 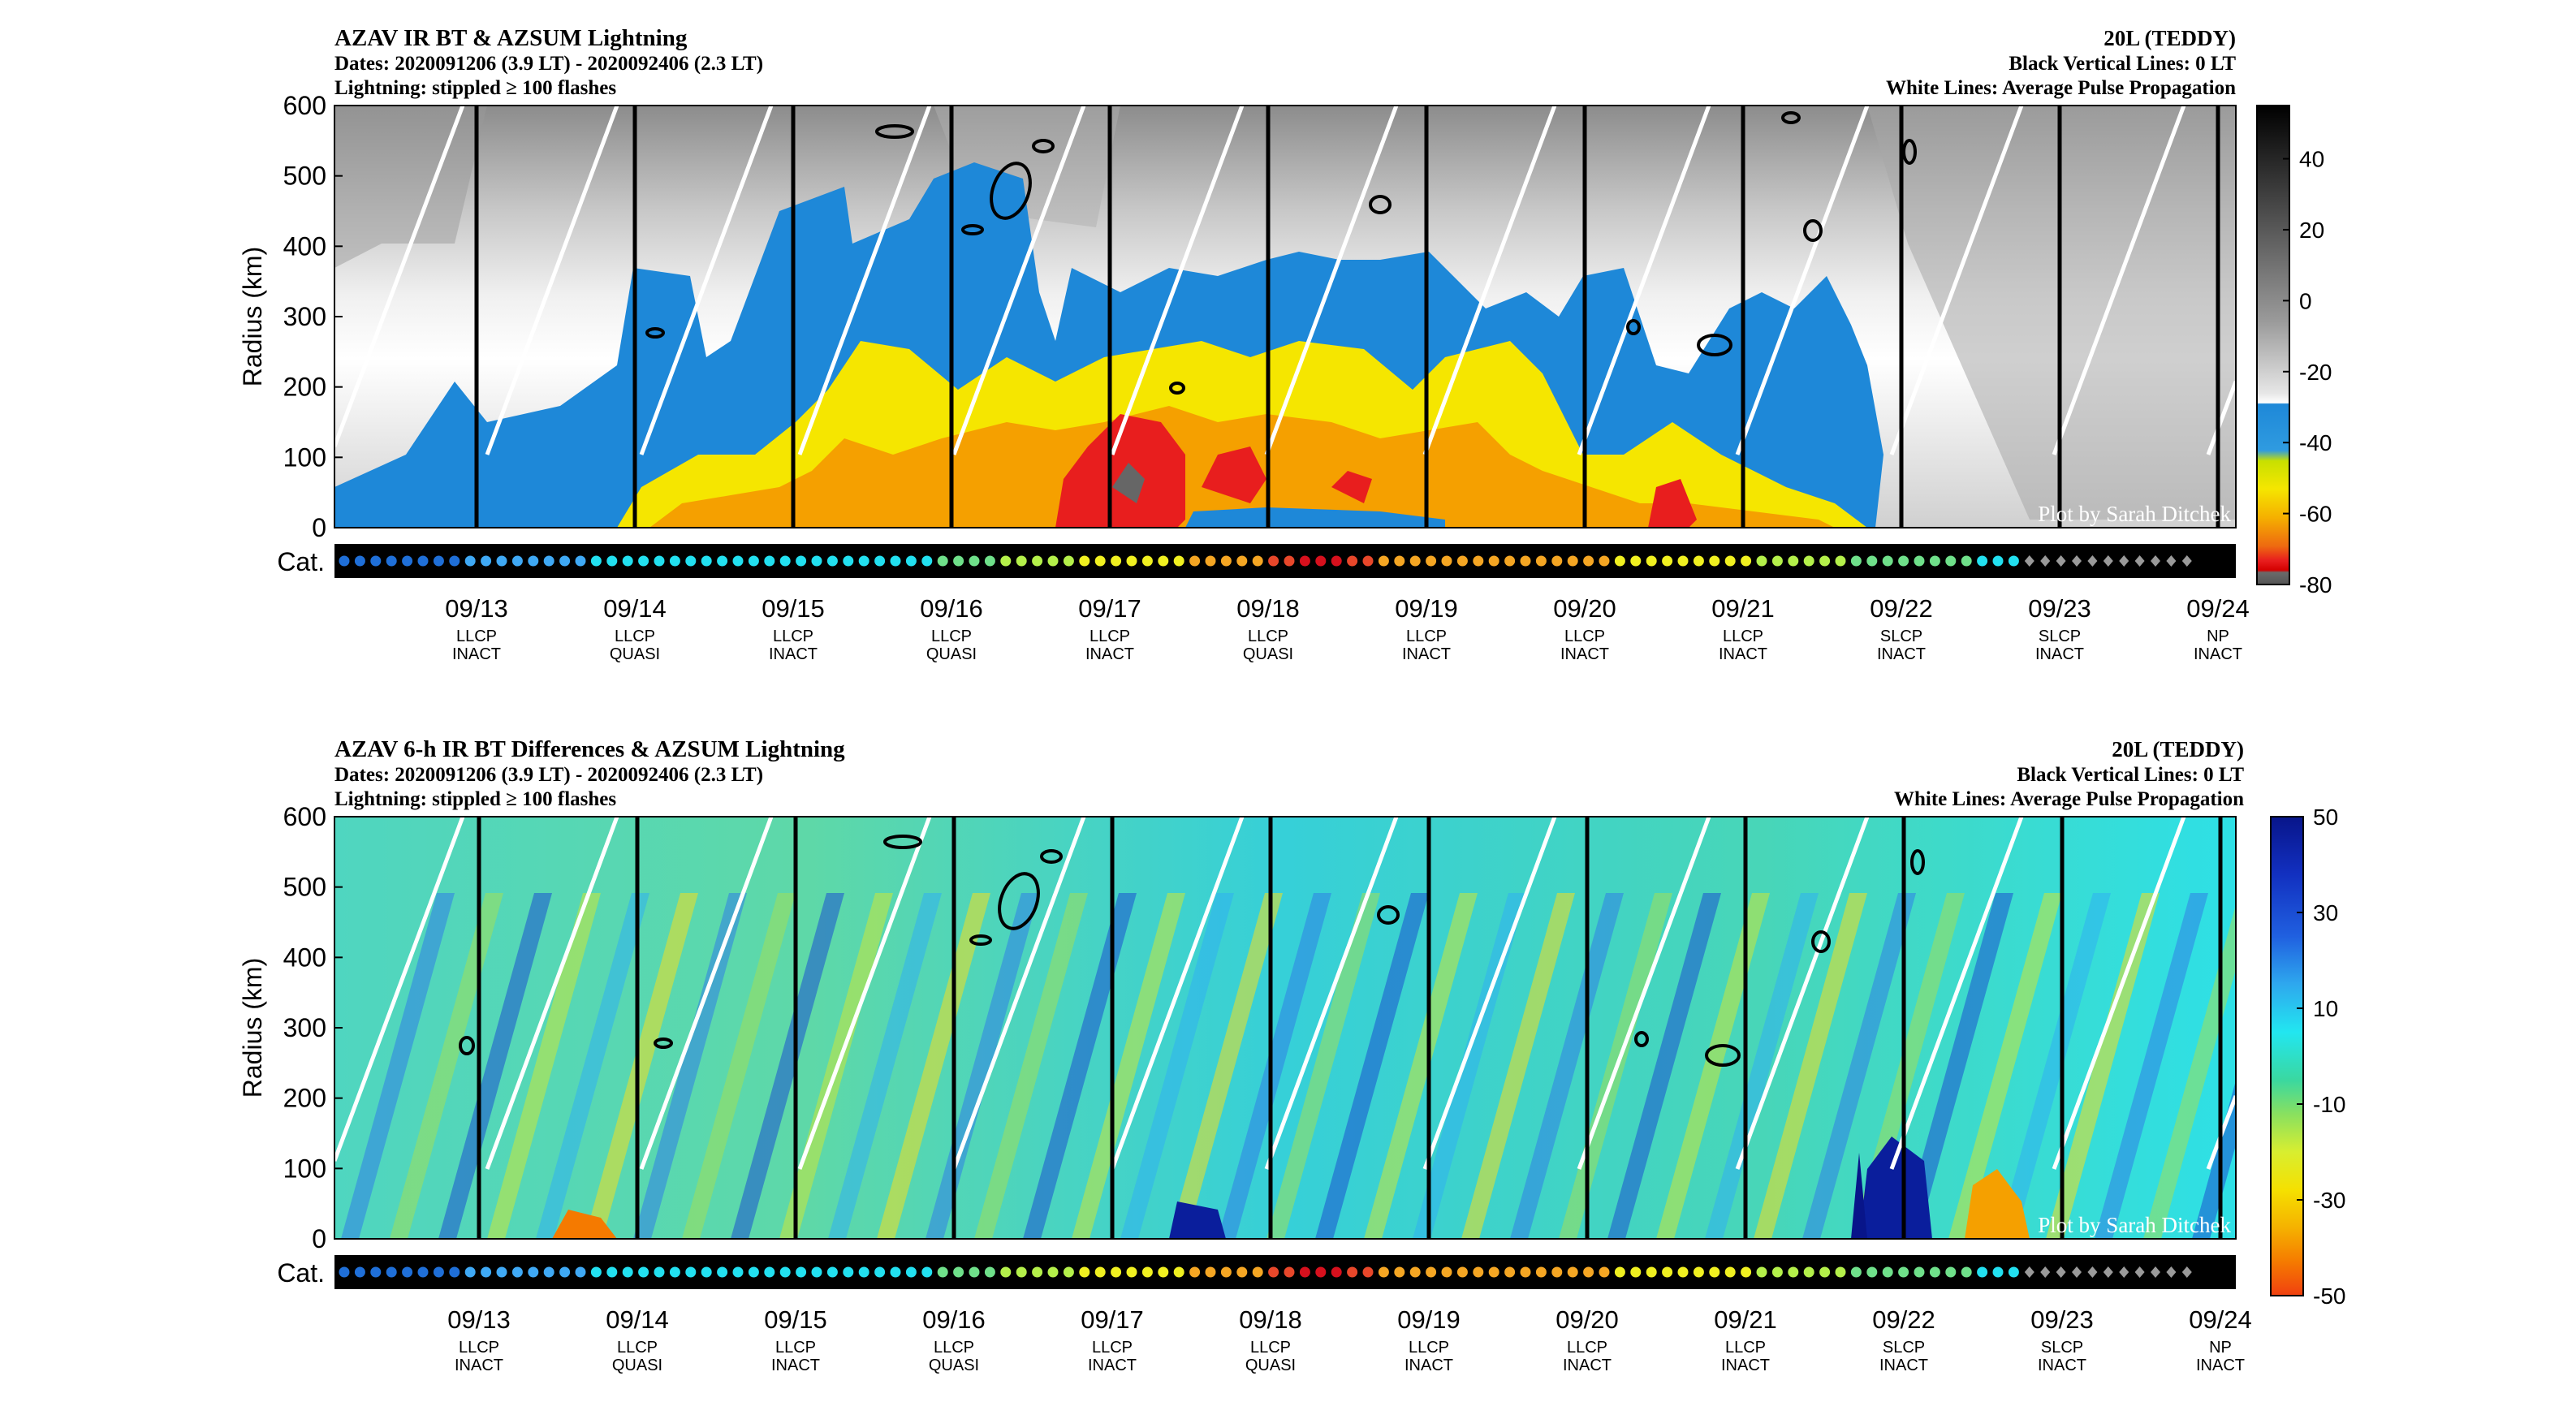 What do you see at coordinates (1270, 1319) in the screenshot?
I see `x-tick-label: 09/18` at bounding box center [1270, 1319].